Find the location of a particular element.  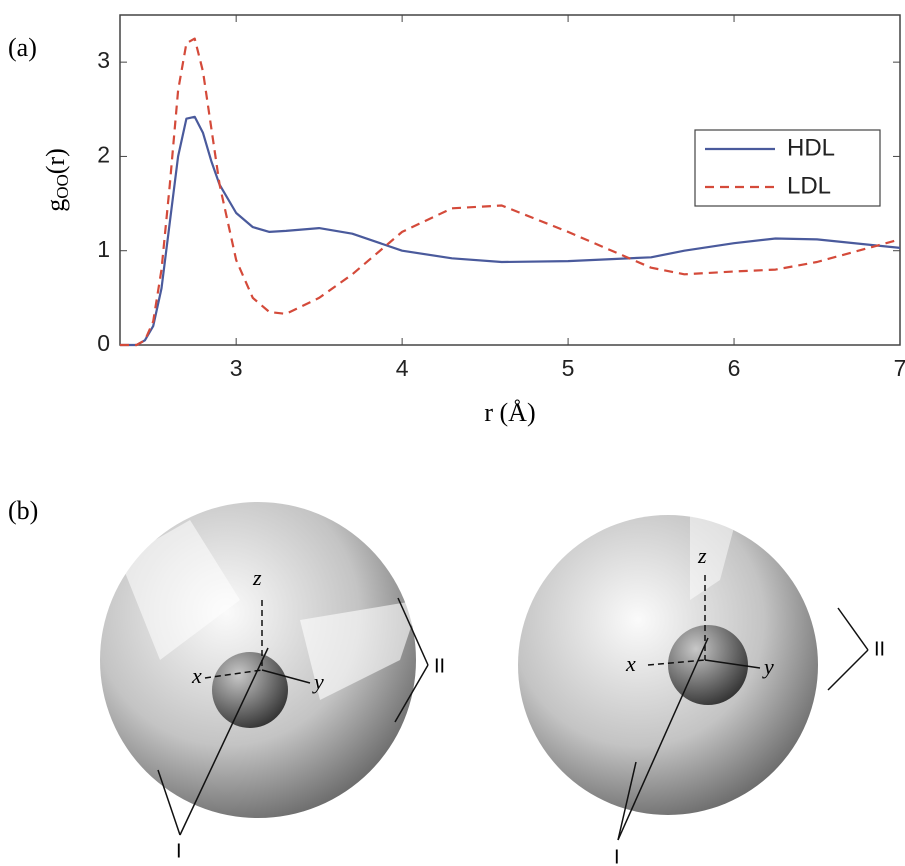

x-tick-label: 4 is located at coordinates (402, 368).